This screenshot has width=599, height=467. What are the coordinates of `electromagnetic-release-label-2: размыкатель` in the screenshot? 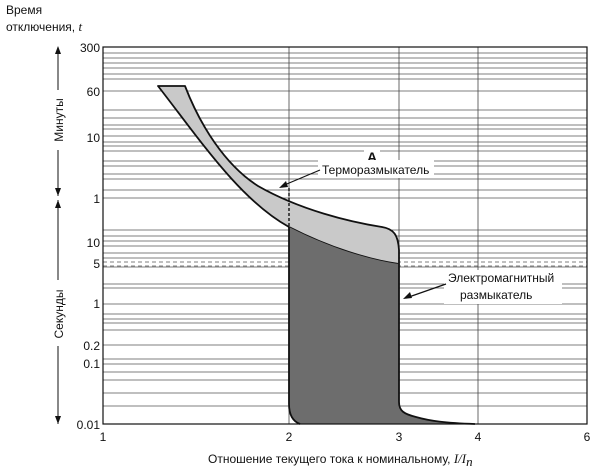 It's located at (496, 295).